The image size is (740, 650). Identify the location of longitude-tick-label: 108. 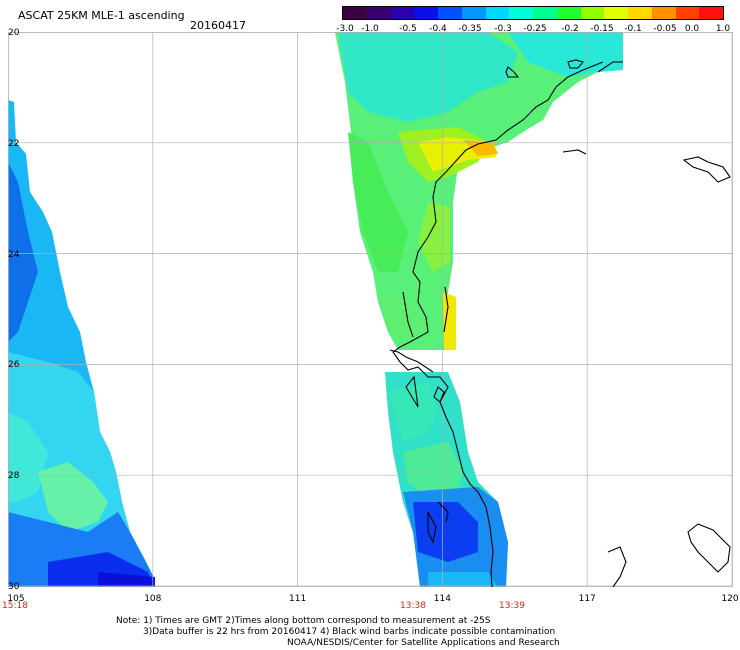
(153, 599).